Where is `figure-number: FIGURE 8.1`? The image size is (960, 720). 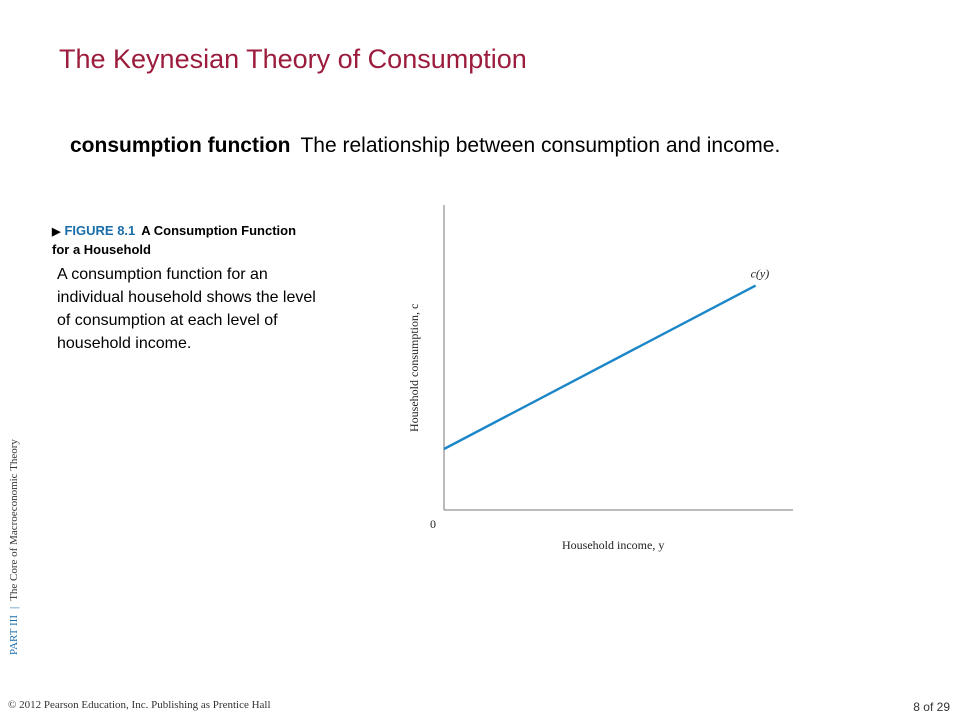
figure-number: FIGURE 8.1 is located at coordinates (100, 230).